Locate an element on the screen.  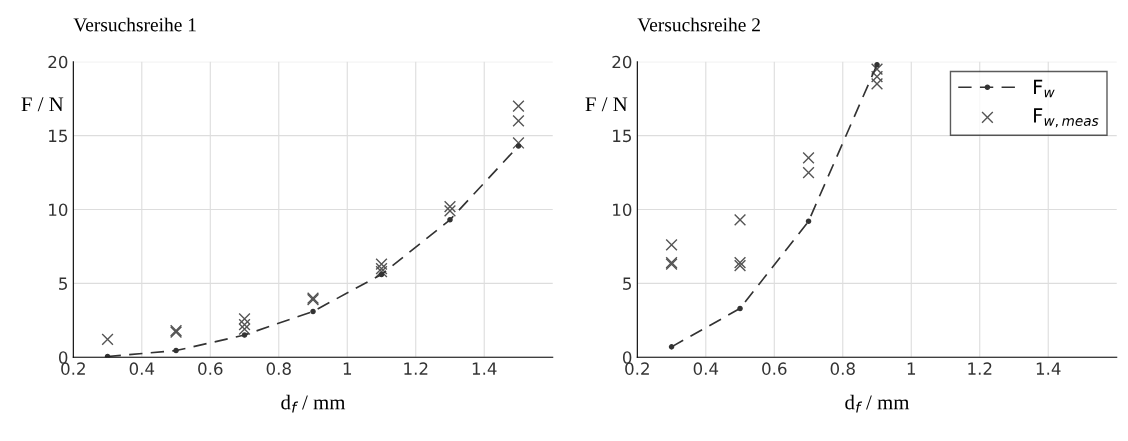
legend-label: F$_{w,meas}$ is located at coordinates (1066, 118).